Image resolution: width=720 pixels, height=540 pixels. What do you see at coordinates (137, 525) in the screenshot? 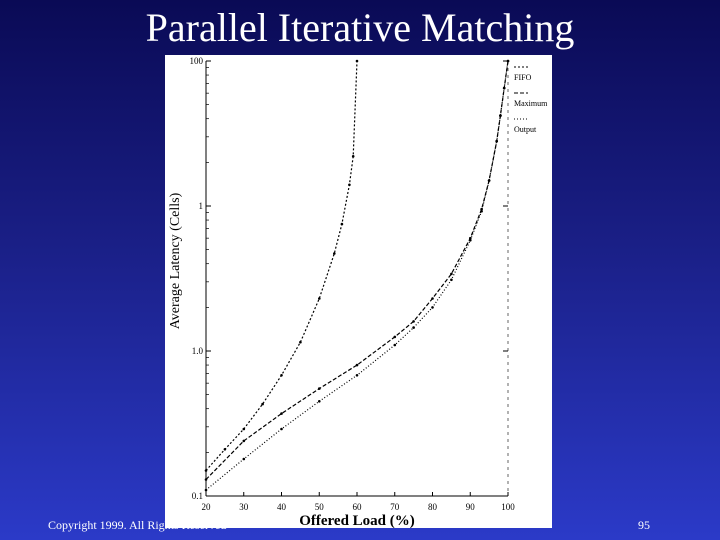
I see `copyright-notice: Copyright 1999. All Rights Reserved` at bounding box center [137, 525].